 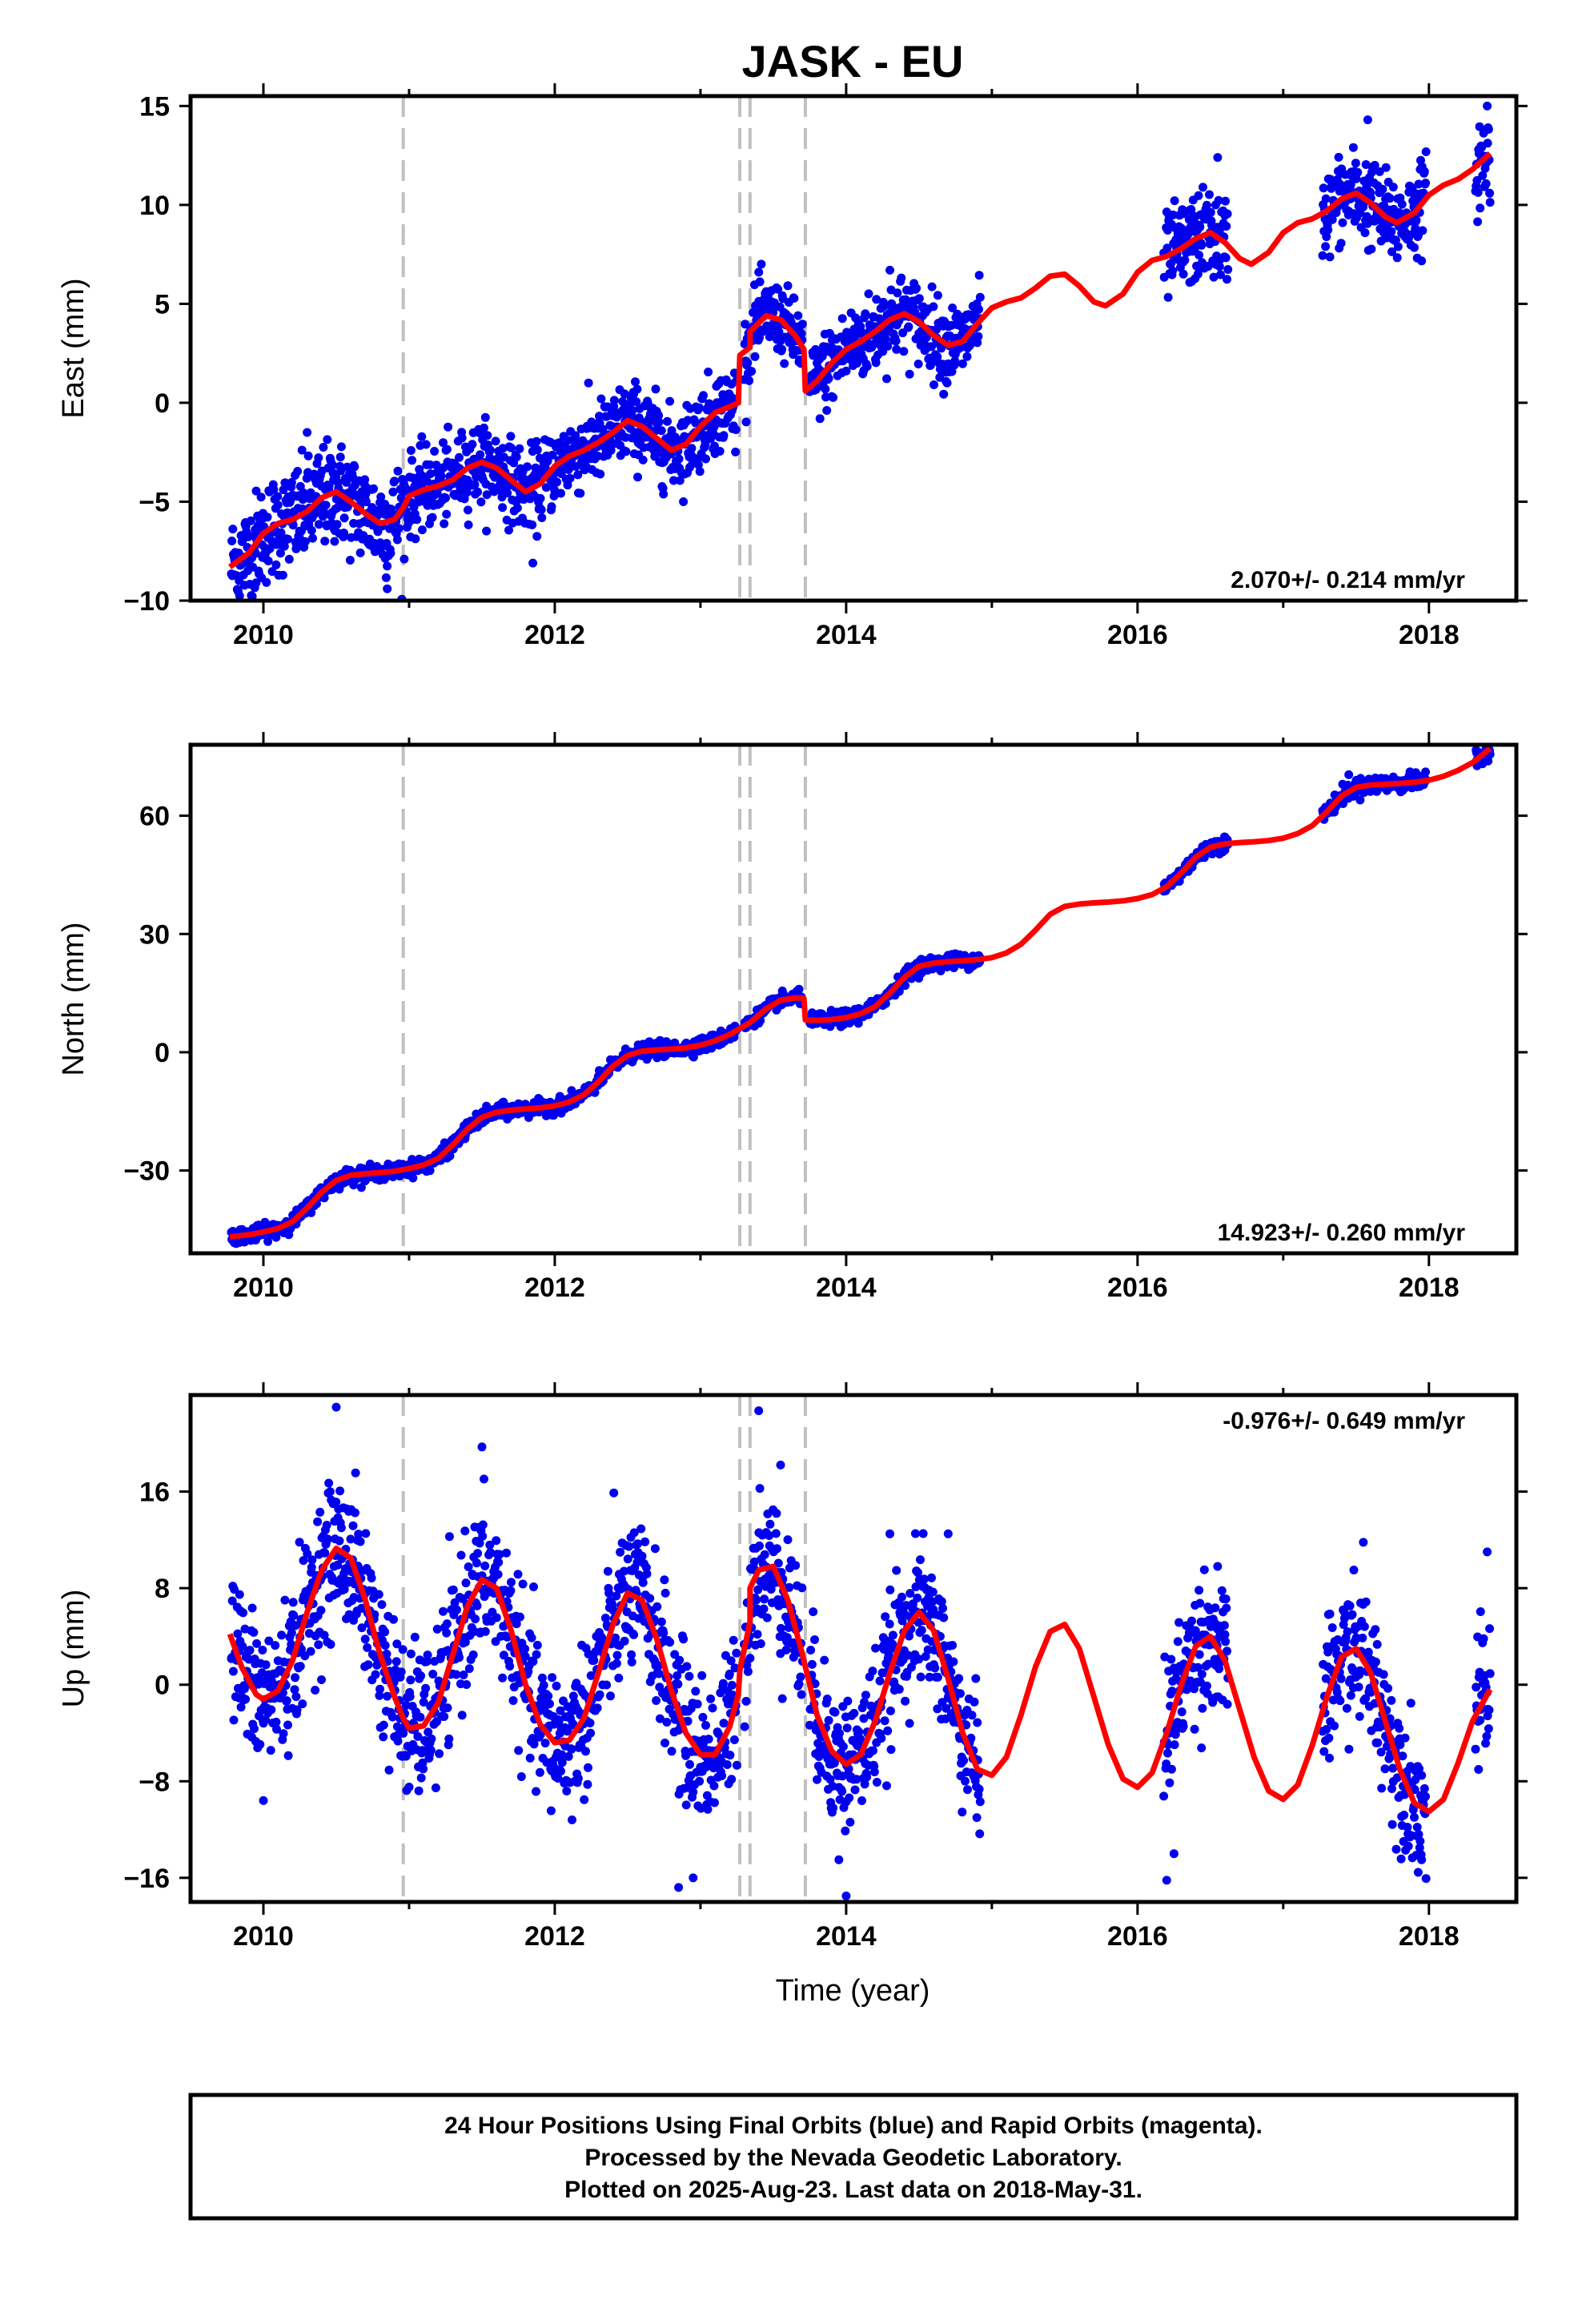 What do you see at coordinates (263, 1288) in the screenshot?
I see `north-x-tick-label: 2010` at bounding box center [263, 1288].